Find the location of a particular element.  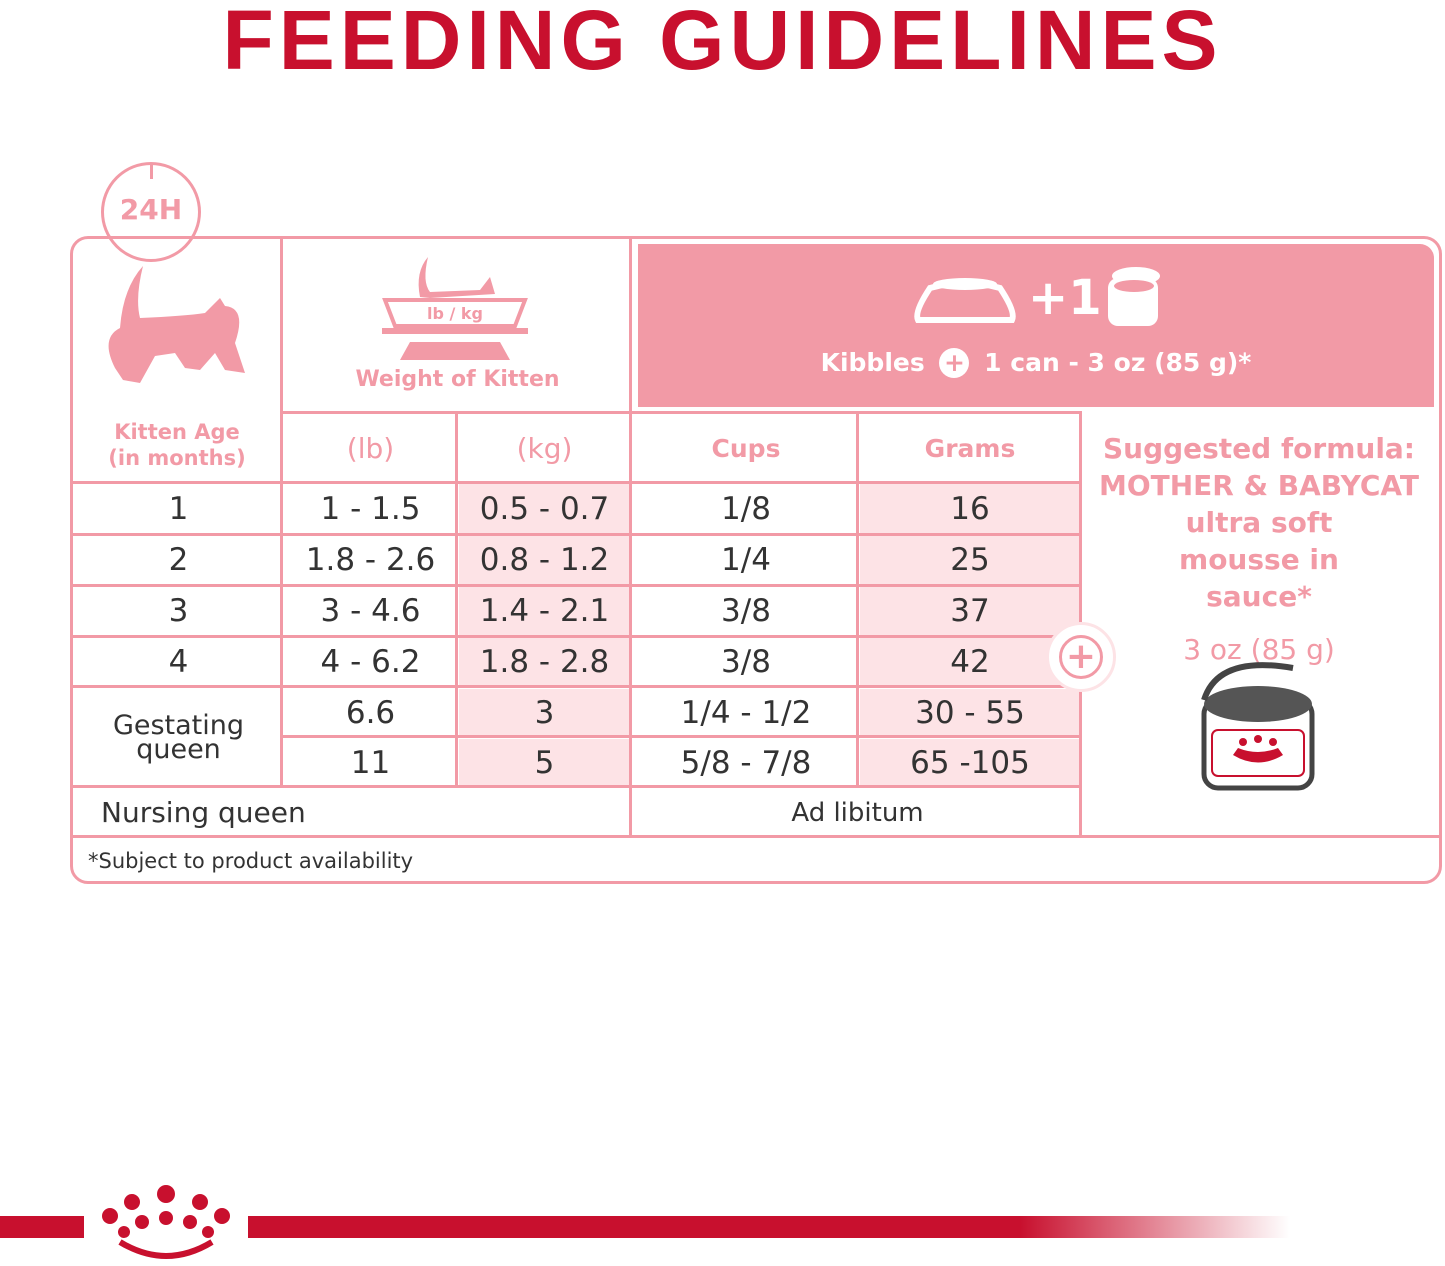

clock-24h-icon: 24H is located at coordinates (151, 212).